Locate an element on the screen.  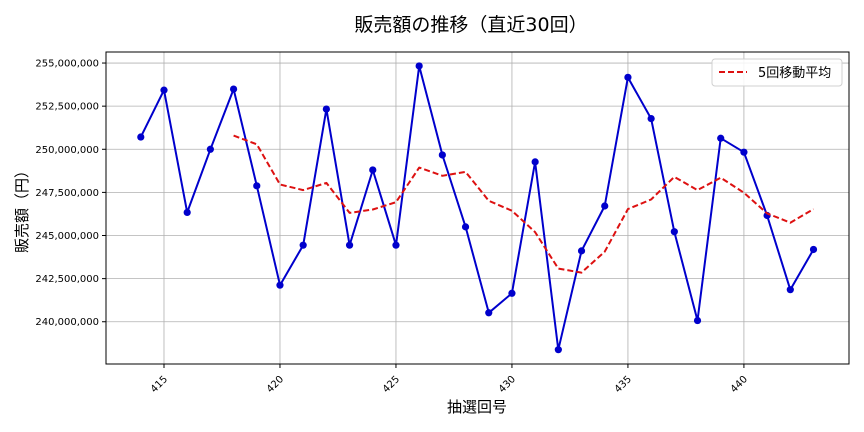
y-tick-label: 252,500,000 is located at coordinates (67, 107).